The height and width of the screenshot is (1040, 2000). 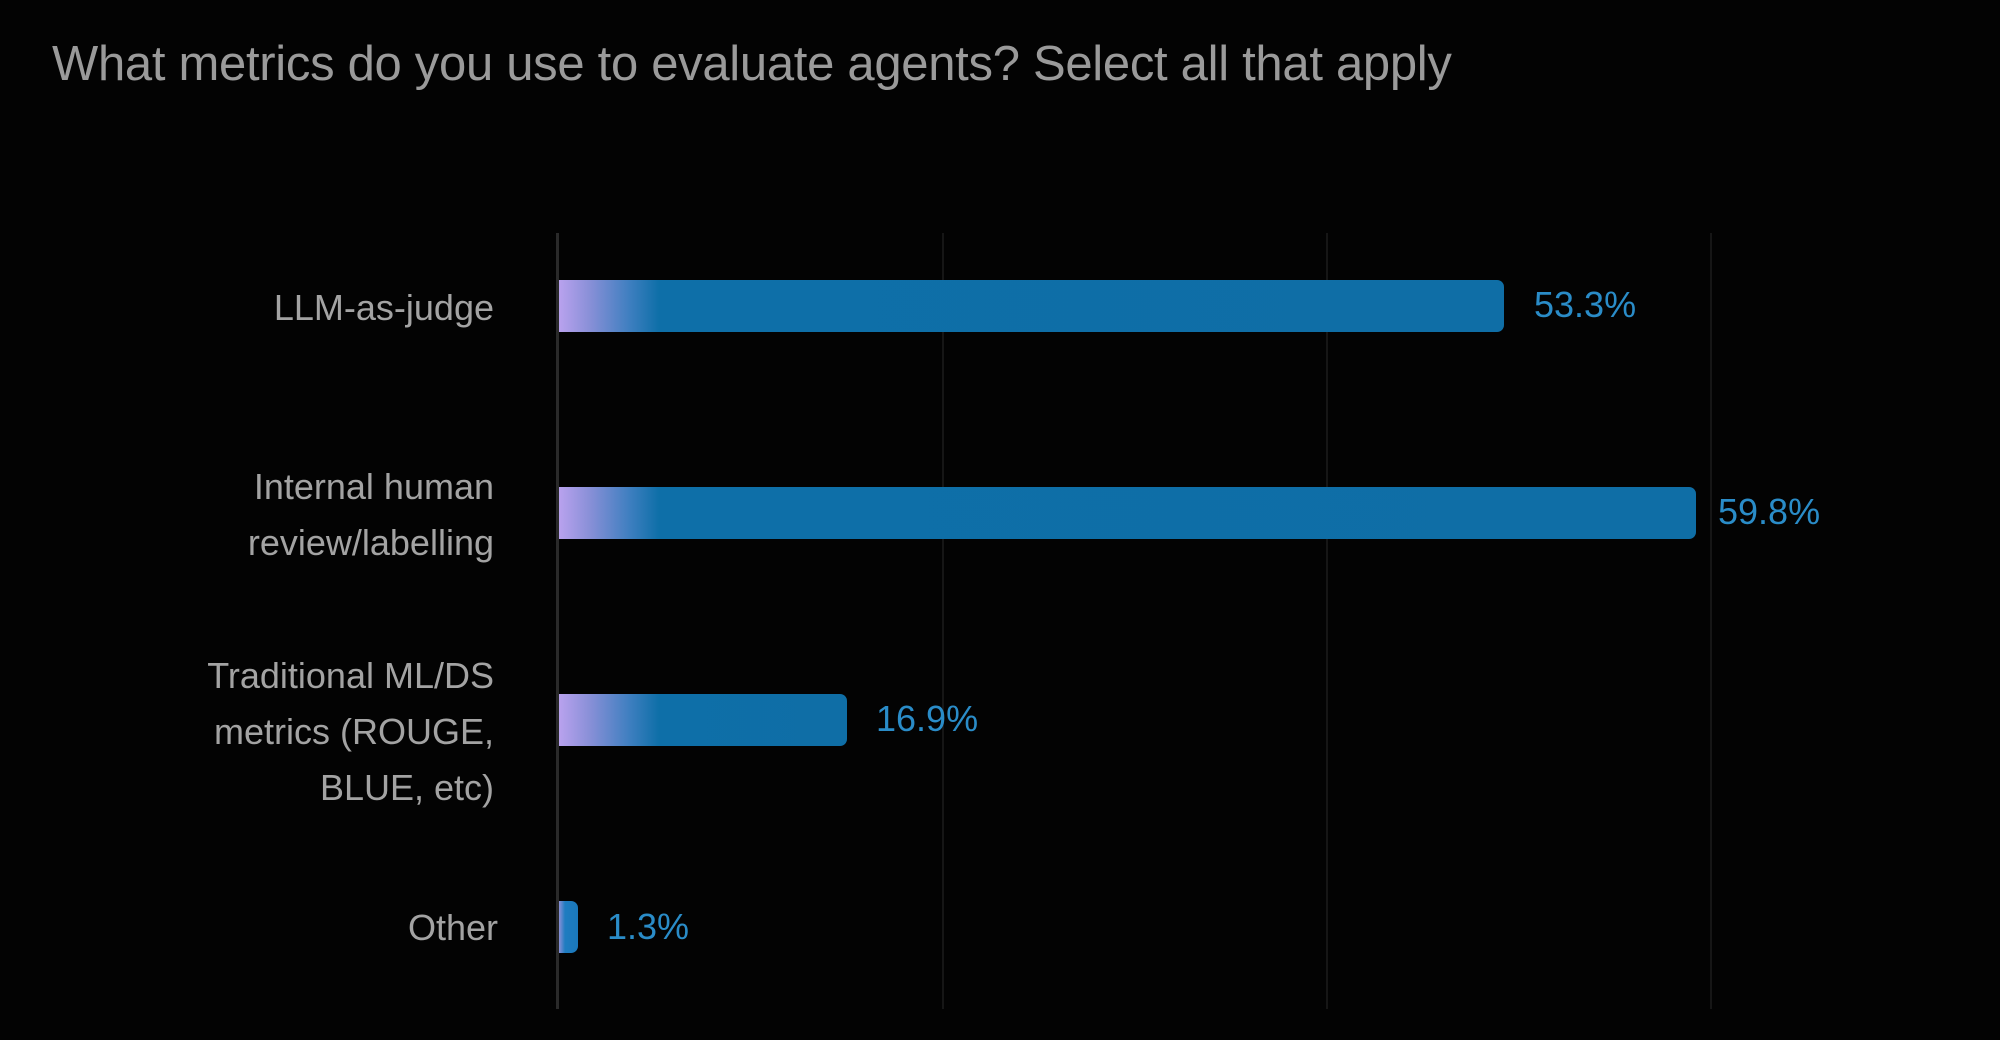 I want to click on category-label-llm-as-judge: LLM-as-judge, so click(x=383, y=307).